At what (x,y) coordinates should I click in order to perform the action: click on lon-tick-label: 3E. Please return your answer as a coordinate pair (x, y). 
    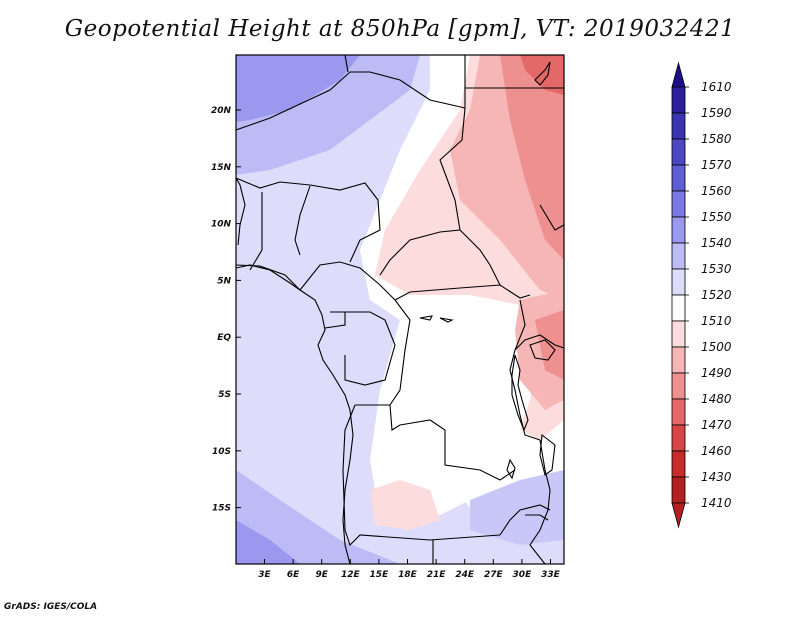
    Looking at the image, I should click on (264, 575).